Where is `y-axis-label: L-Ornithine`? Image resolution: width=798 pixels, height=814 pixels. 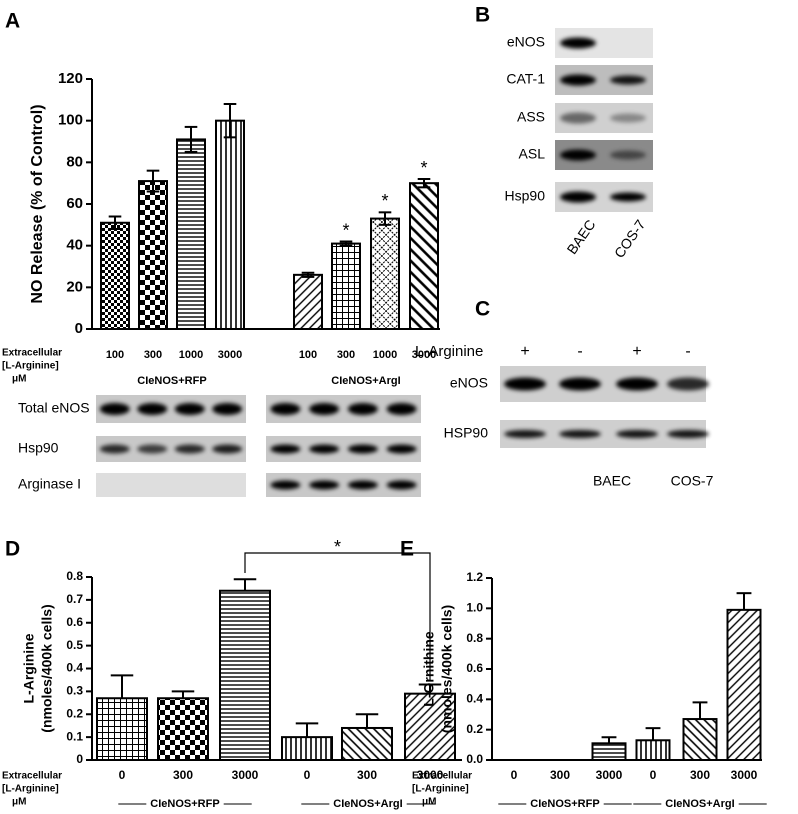 y-axis-label: L-Ornithine is located at coordinates (429, 669).